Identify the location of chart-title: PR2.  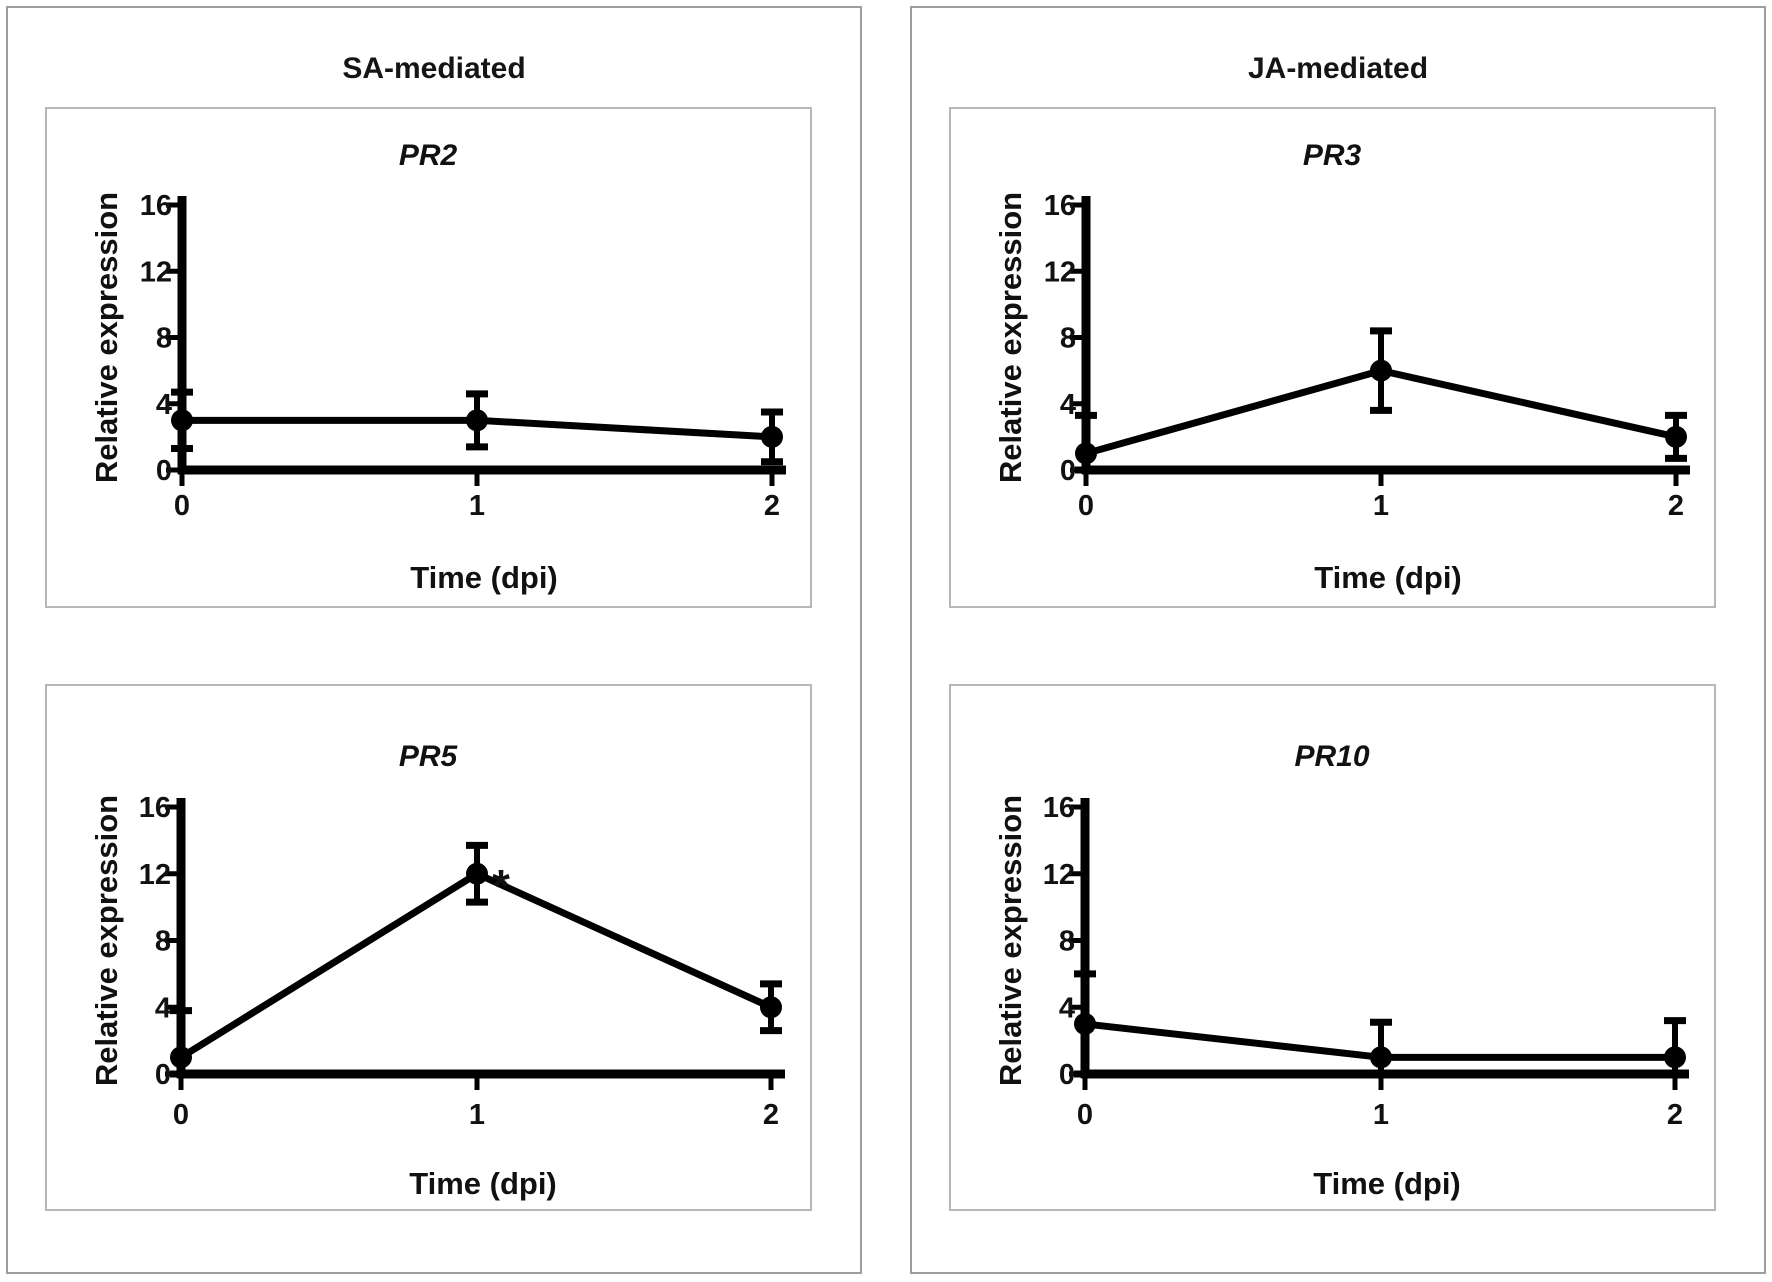
(428, 155).